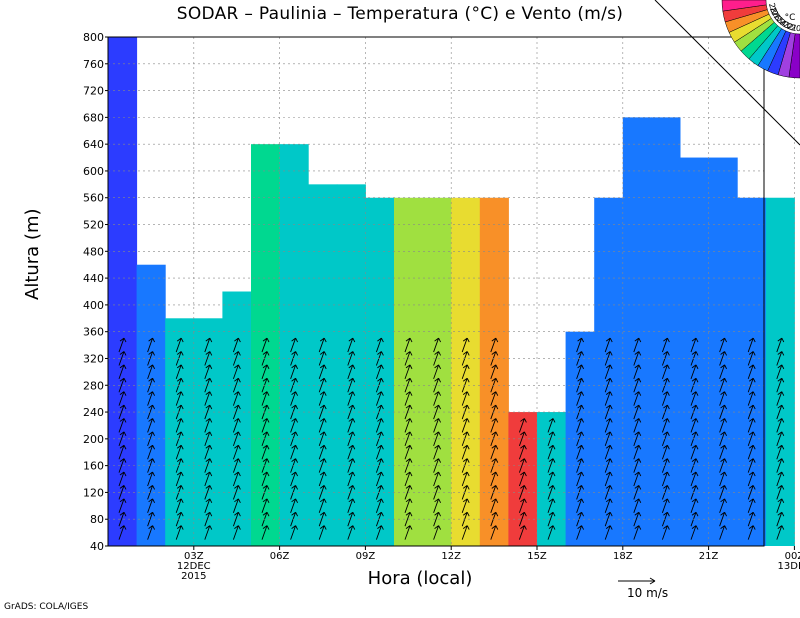 This screenshot has height=618, width=800. I want to click on y-tick-label: 80, so click(97, 519).